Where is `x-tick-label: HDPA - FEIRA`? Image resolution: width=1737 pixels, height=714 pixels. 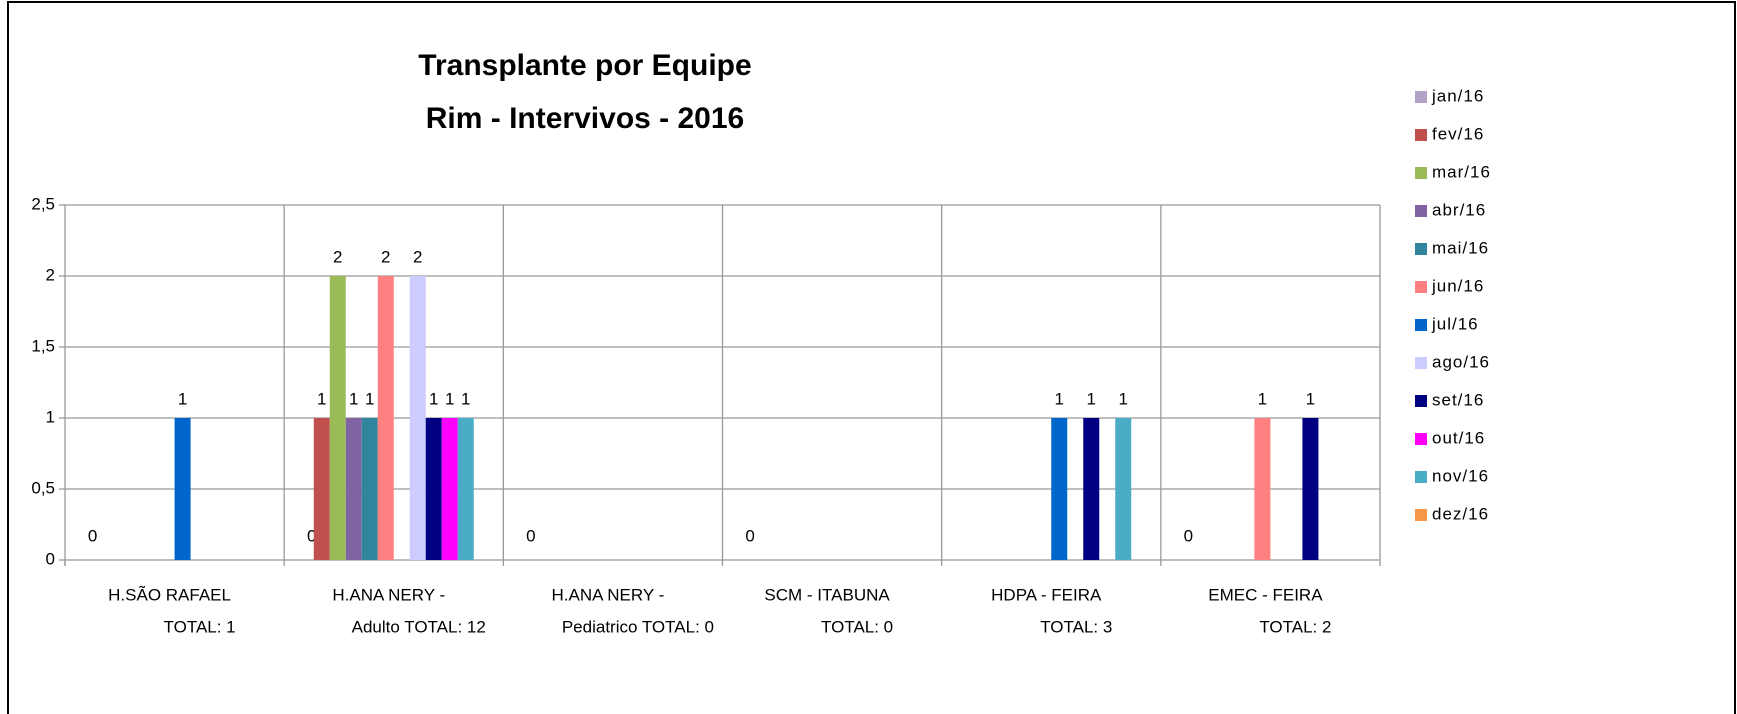 x-tick-label: HDPA - FEIRA is located at coordinates (1046, 594).